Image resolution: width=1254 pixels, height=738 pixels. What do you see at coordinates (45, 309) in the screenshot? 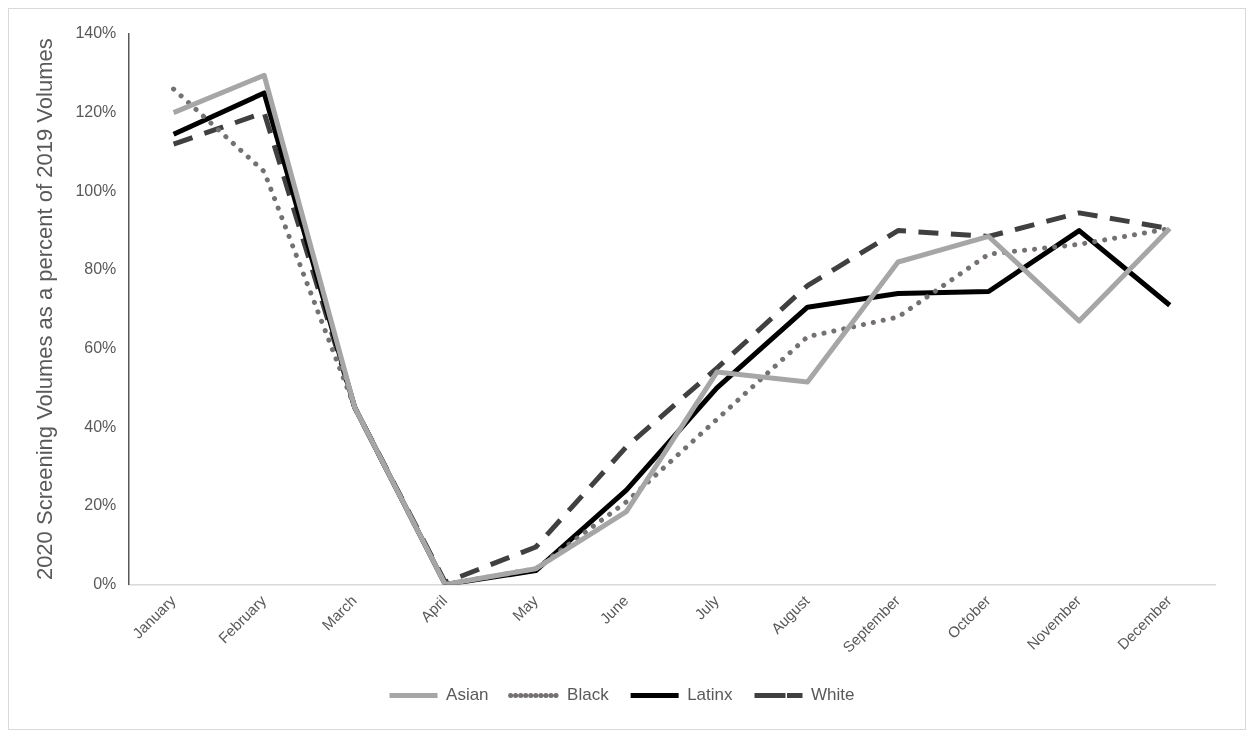
I see `y-axis-title: 2020 Screening Volumes as a percent of 2019 Volumes` at bounding box center [45, 309].